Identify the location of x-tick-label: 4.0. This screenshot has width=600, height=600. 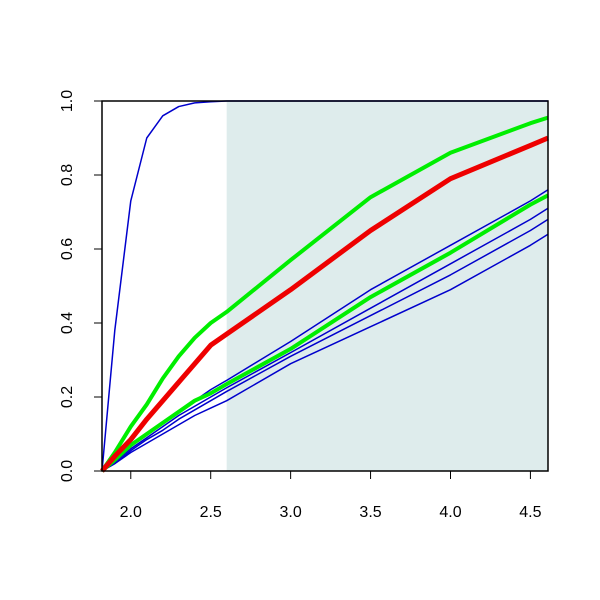
(450, 512).